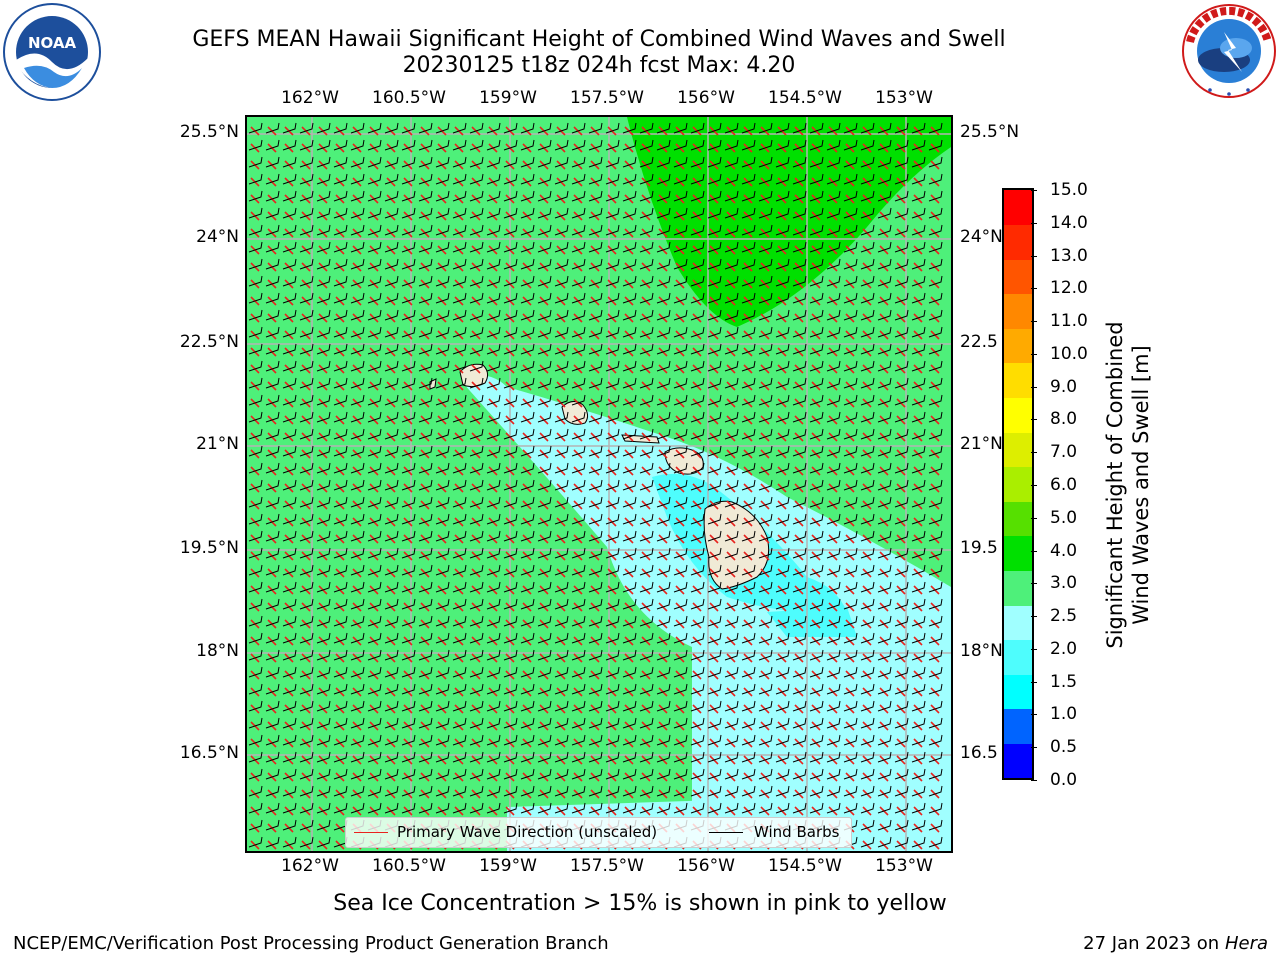  What do you see at coordinates (310, 98) in the screenshot?
I see `lon-label-top: 162°W` at bounding box center [310, 98].